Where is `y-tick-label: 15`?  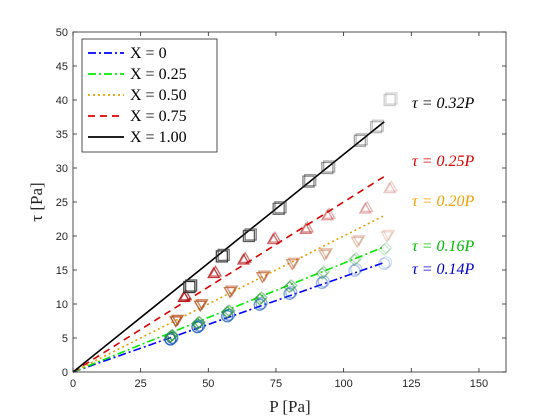 y-tick-label: 15 is located at coordinates (62, 271).